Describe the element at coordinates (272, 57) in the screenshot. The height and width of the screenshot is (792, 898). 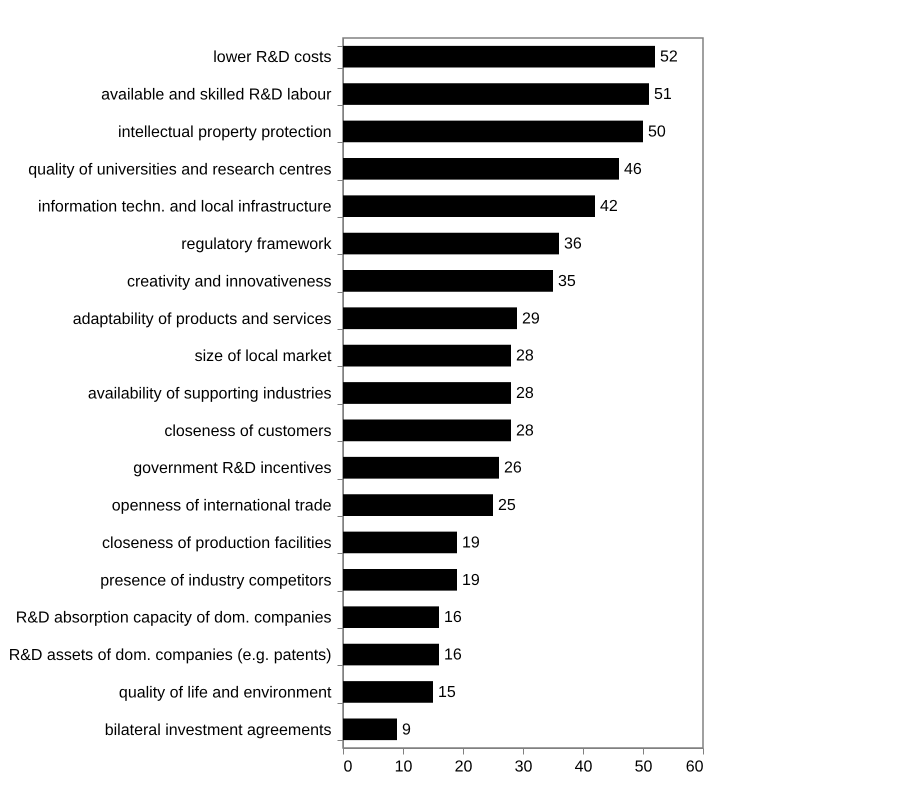
I see `y-tick-label: lower R&D costs` at that location.